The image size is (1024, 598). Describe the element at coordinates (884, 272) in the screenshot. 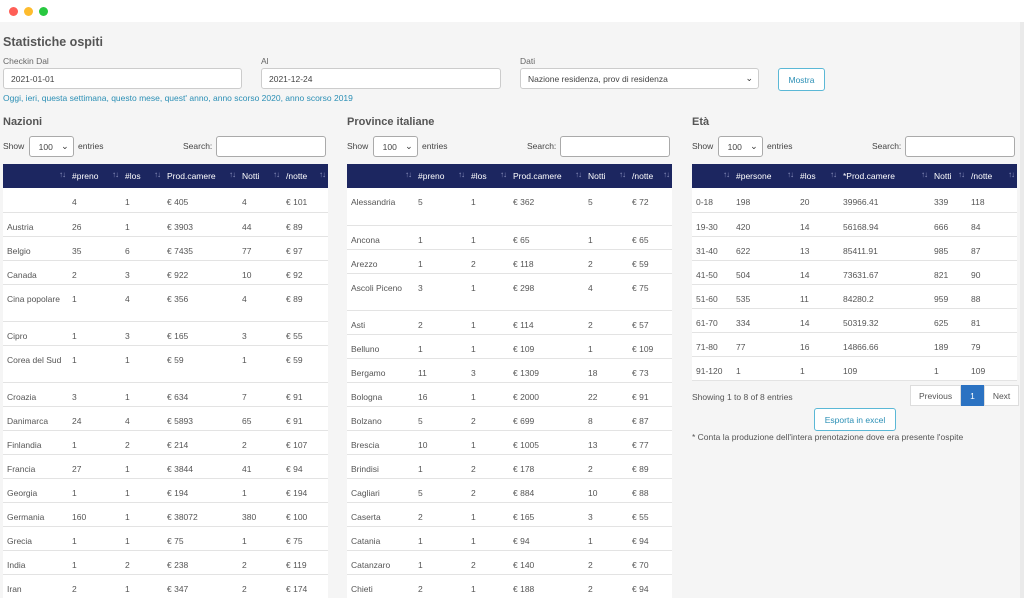

I see `table-cell: 73631.67` at that location.